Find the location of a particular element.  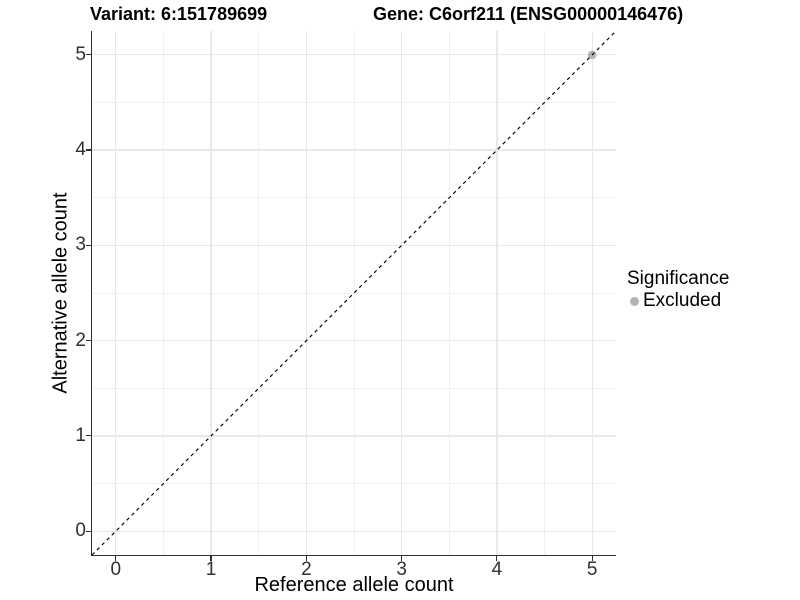

y-axis-line is located at coordinates (91, 294).